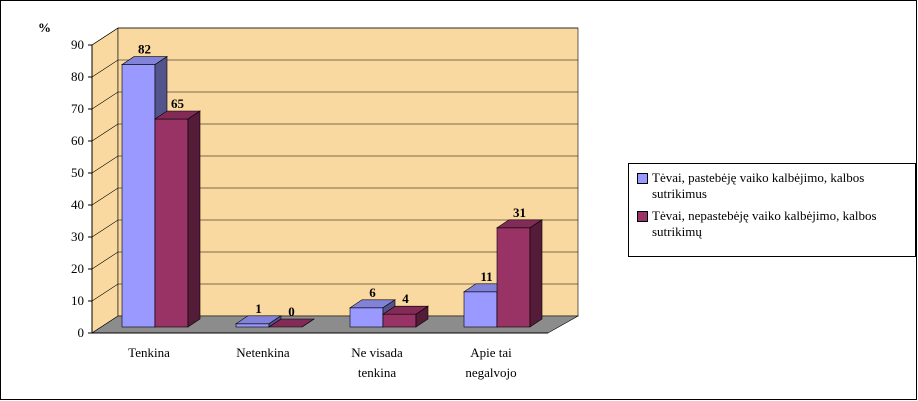  What do you see at coordinates (377, 372) in the screenshot?
I see `x-tick-label: tenkina` at bounding box center [377, 372].